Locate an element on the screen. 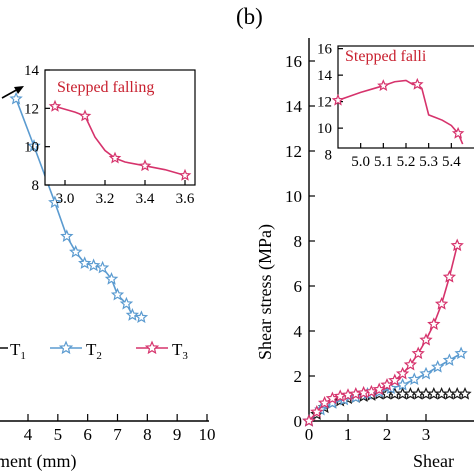 This screenshot has height=474, width=474. inset-x-tick-label: 5.1 is located at coordinates (383, 162).